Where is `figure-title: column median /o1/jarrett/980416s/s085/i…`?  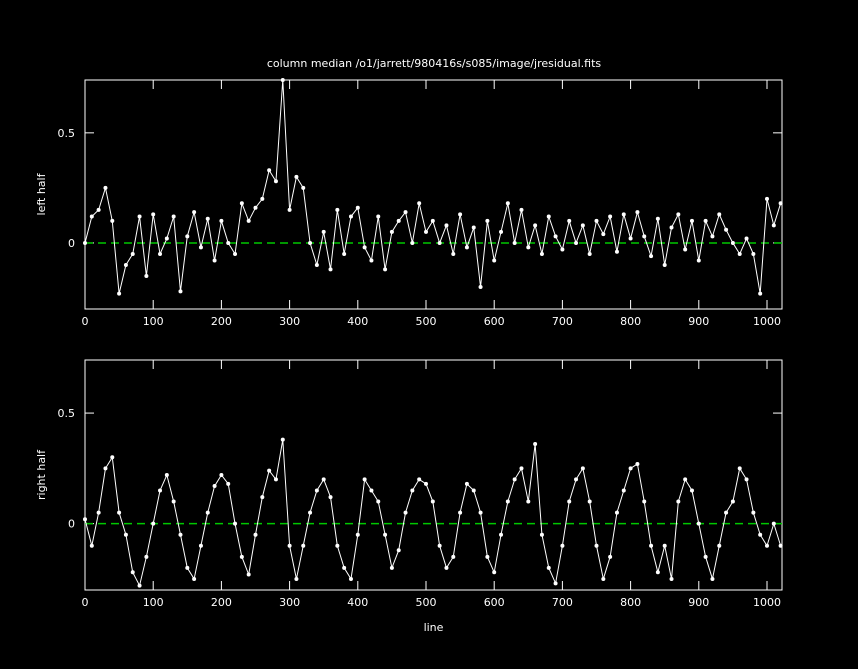
figure-title: column median /o1/jarrett/980416s/s085/i… is located at coordinates (434, 63).